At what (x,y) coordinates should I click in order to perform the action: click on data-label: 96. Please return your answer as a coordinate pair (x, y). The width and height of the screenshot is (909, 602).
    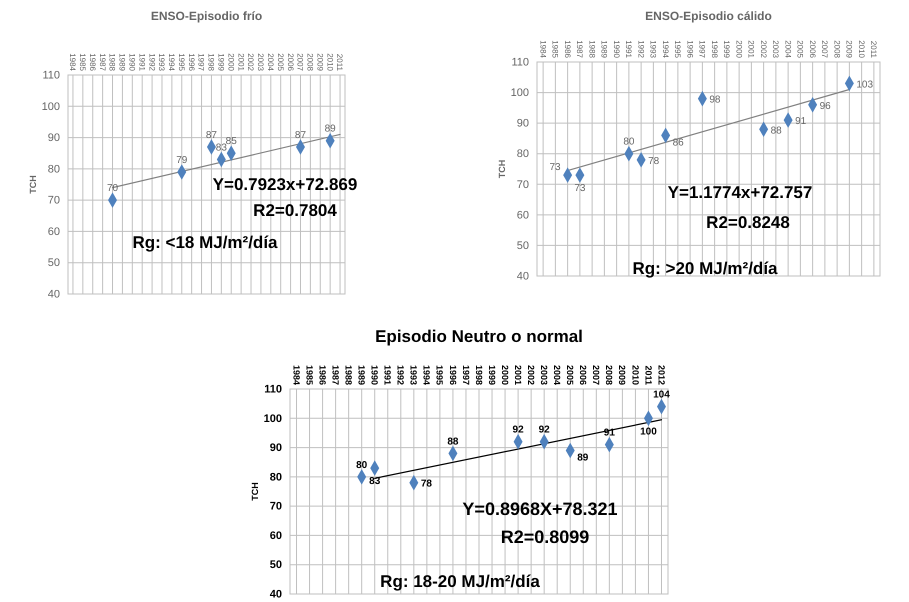
    Looking at the image, I should click on (826, 106).